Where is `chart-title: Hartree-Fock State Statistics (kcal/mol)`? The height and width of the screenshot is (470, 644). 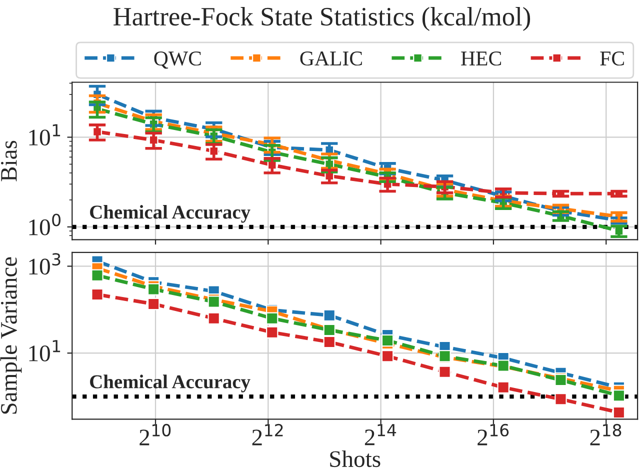
chart-title: Hartree-Fock State Statistics (kcal/mol) is located at coordinates (322, 19).